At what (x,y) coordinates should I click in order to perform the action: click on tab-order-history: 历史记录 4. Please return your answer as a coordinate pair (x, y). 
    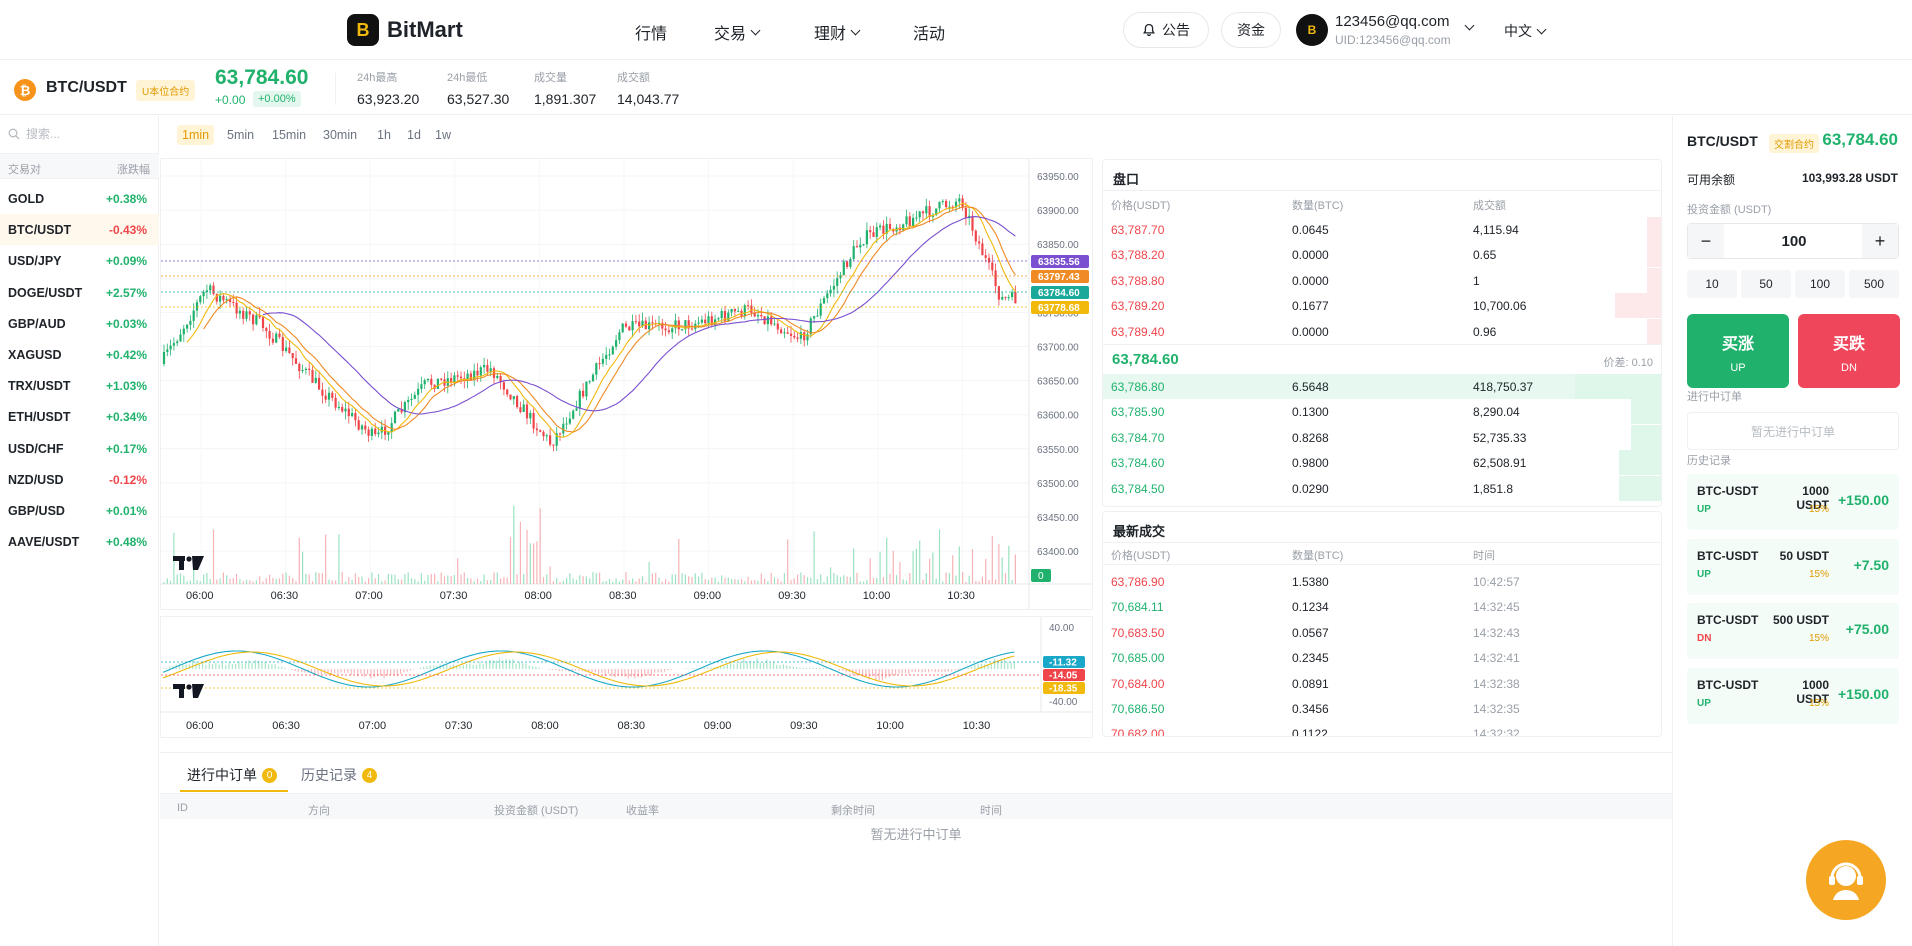
    Looking at the image, I should click on (339, 775).